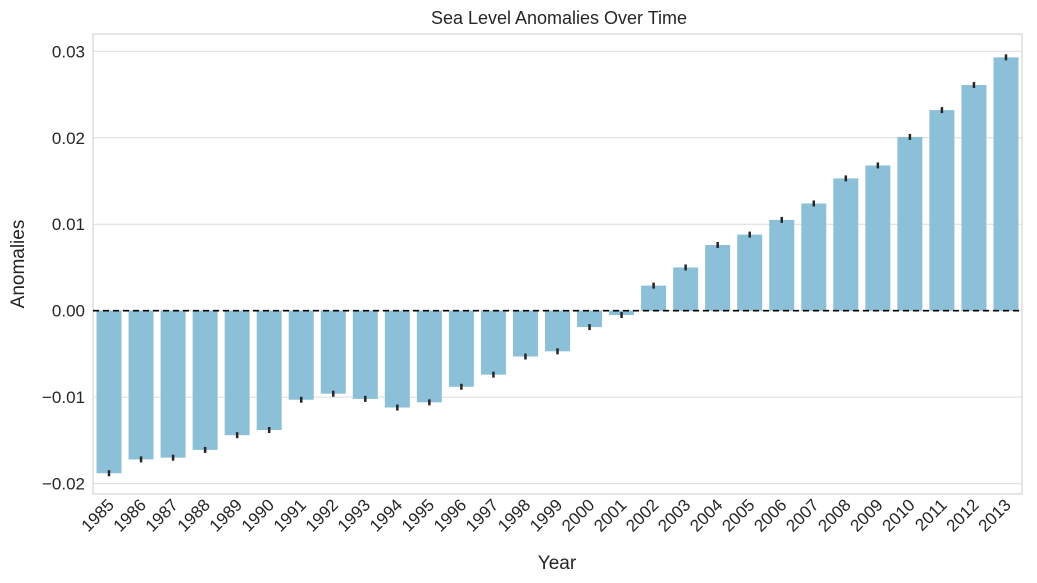 This screenshot has height=583, width=1037. What do you see at coordinates (365, 354) in the screenshot?
I see `bar-1993` at bounding box center [365, 354].